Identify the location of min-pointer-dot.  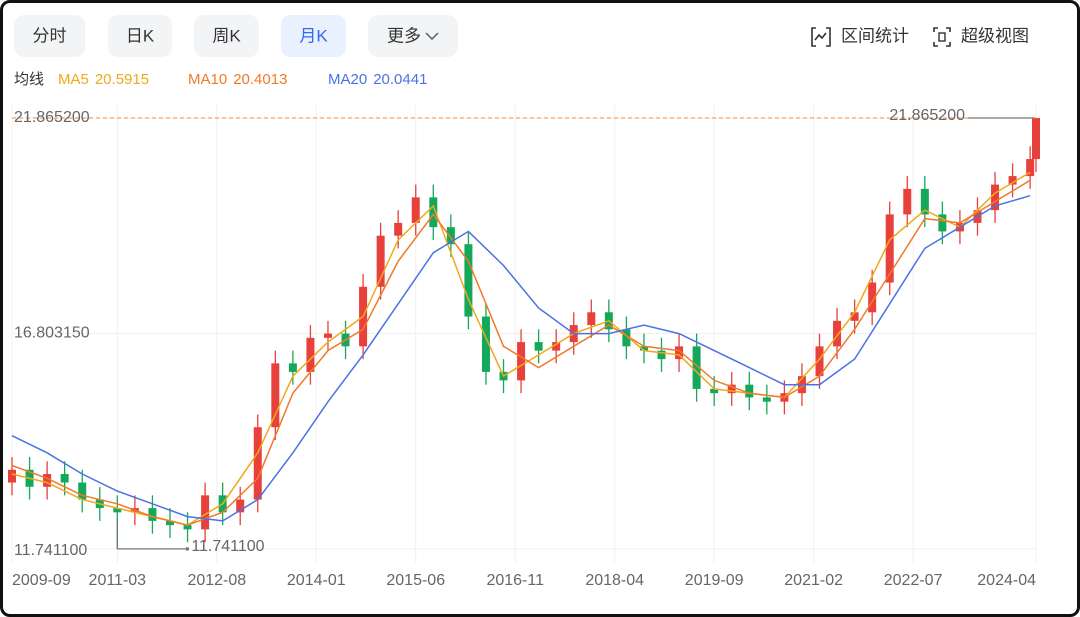
(187, 549).